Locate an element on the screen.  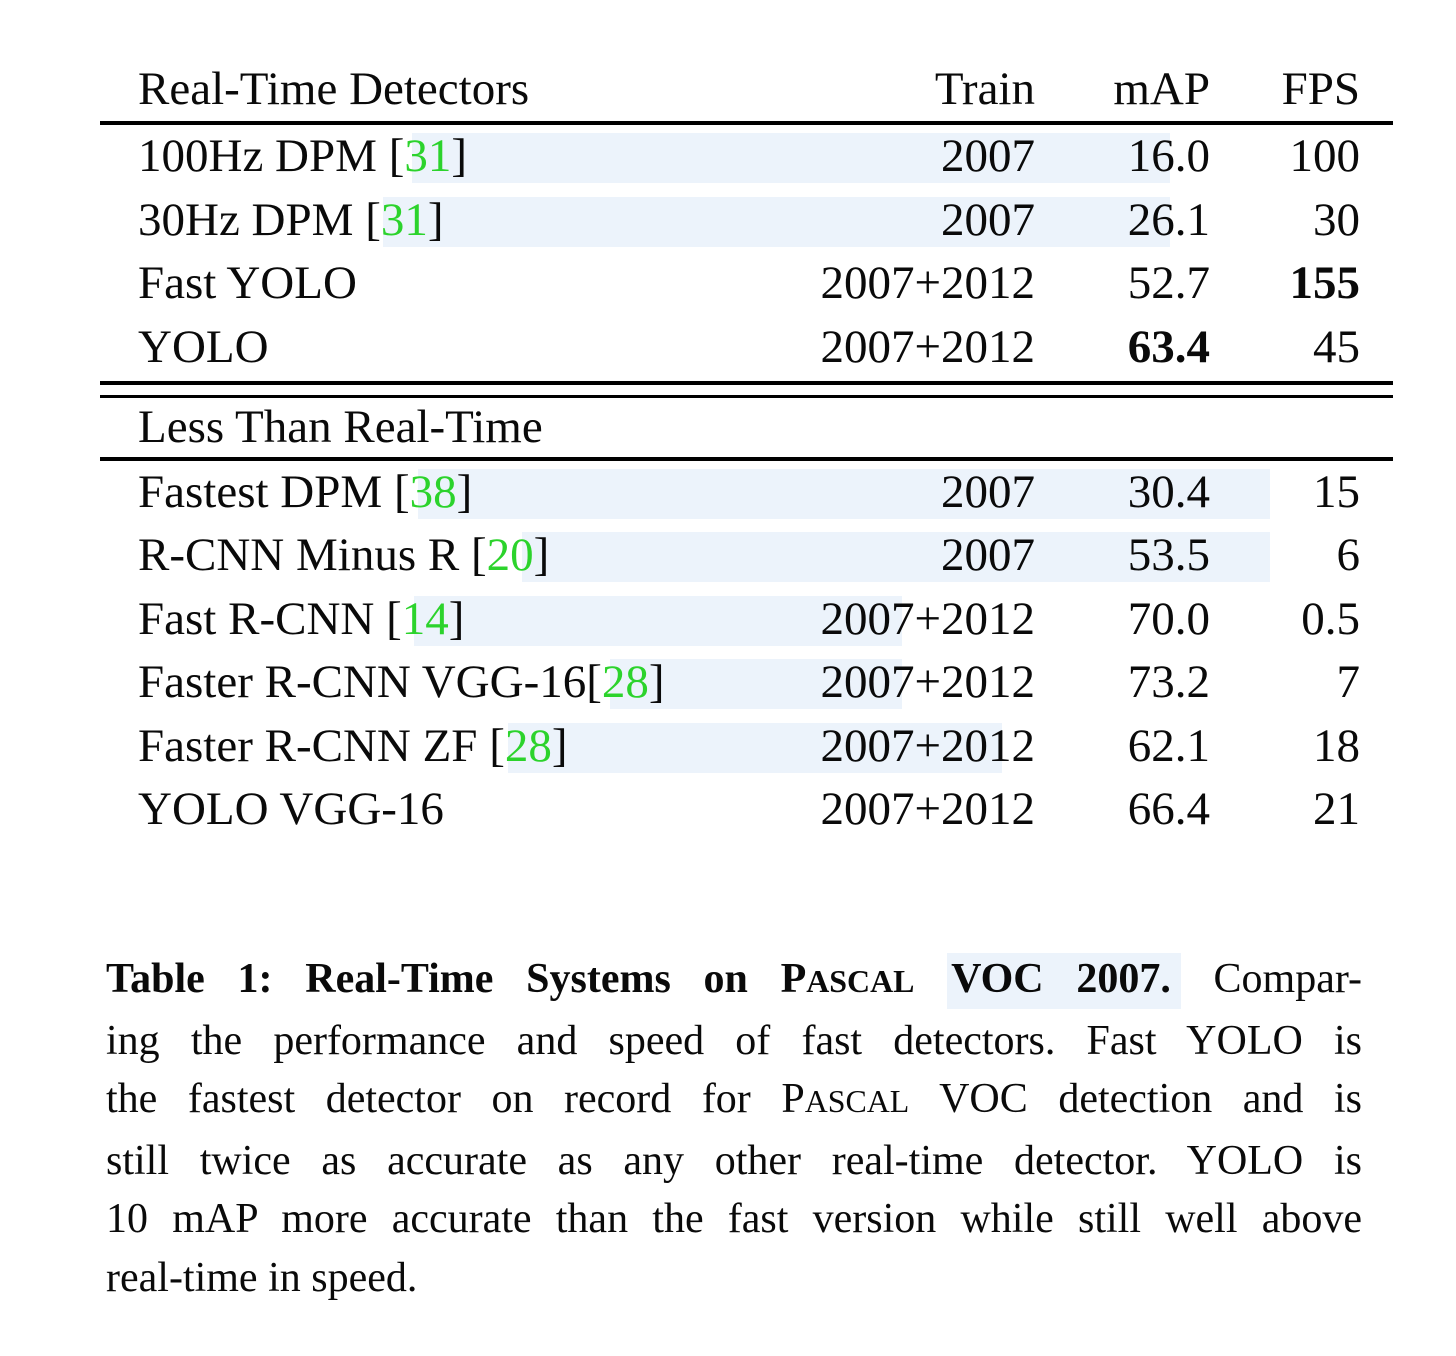
row-name: Fast R-CNN is located at coordinates (262, 618).